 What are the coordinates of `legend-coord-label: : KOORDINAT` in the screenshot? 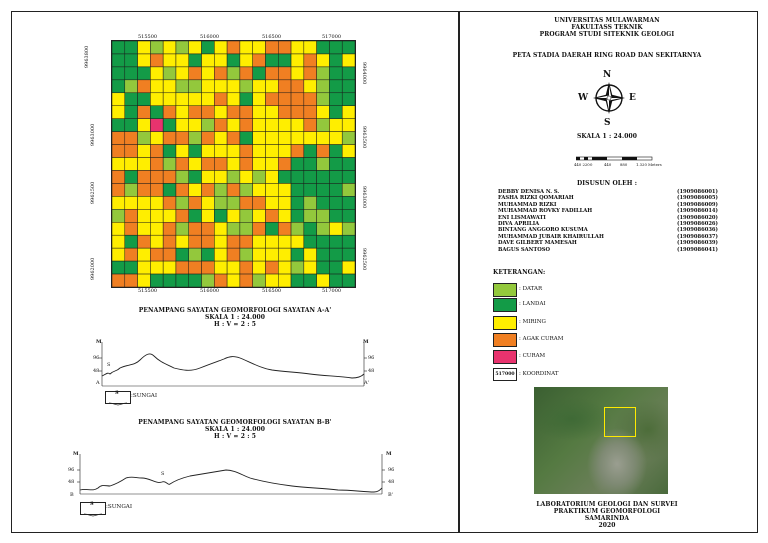 It's located at (539, 374).